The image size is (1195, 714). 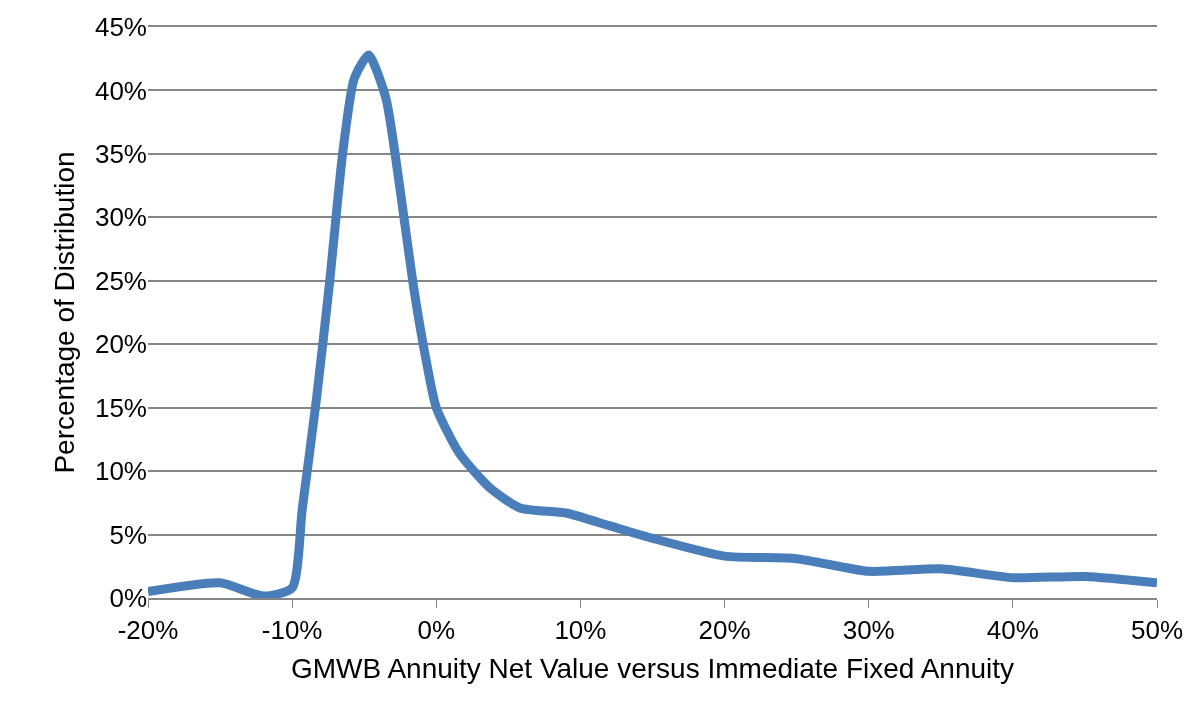 I want to click on y-tick-label: 10%, so click(x=120, y=471).